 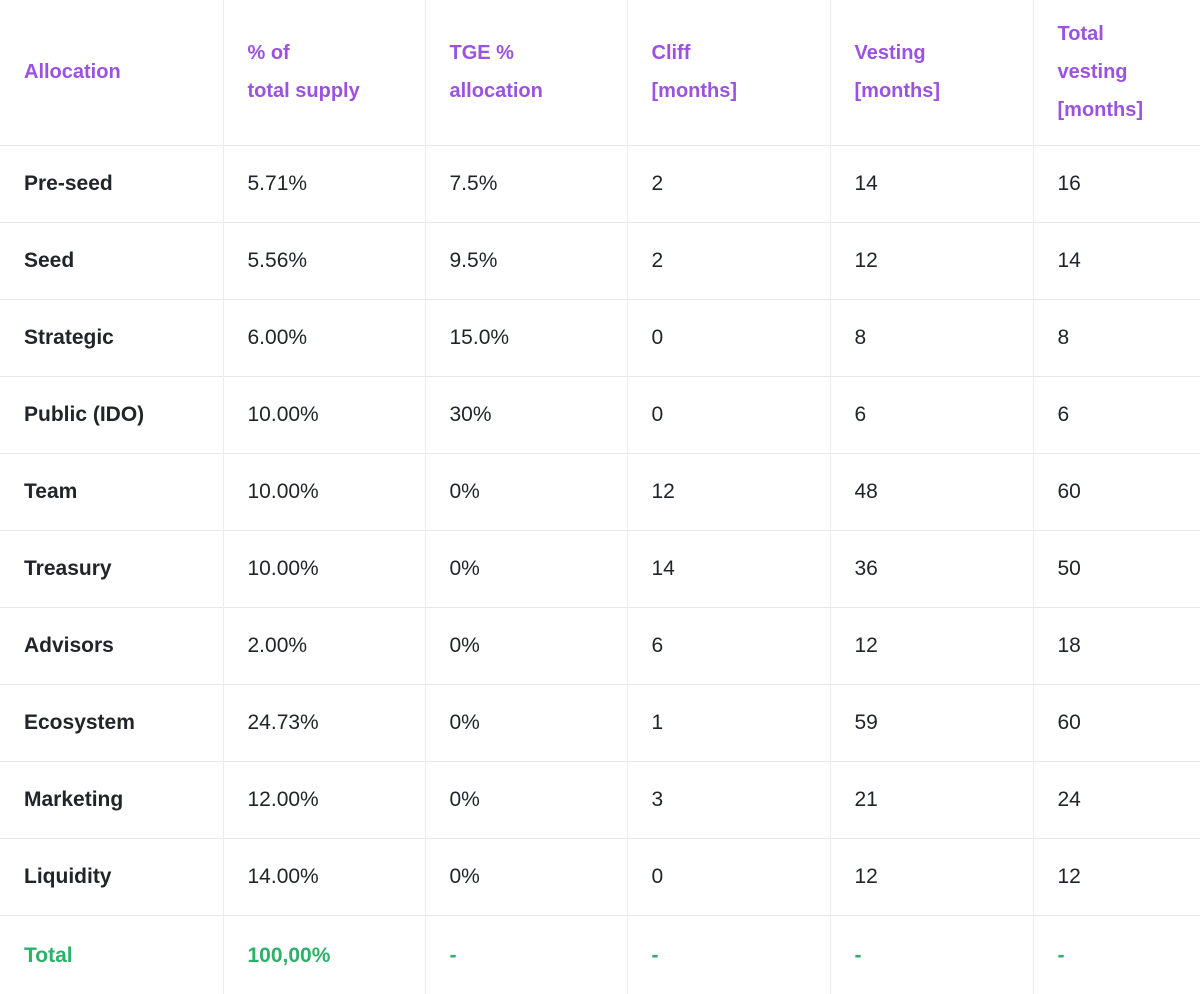 I want to click on table-row: Ecosystem 24.73% 0% 1 59 60, so click(x=600, y=722).